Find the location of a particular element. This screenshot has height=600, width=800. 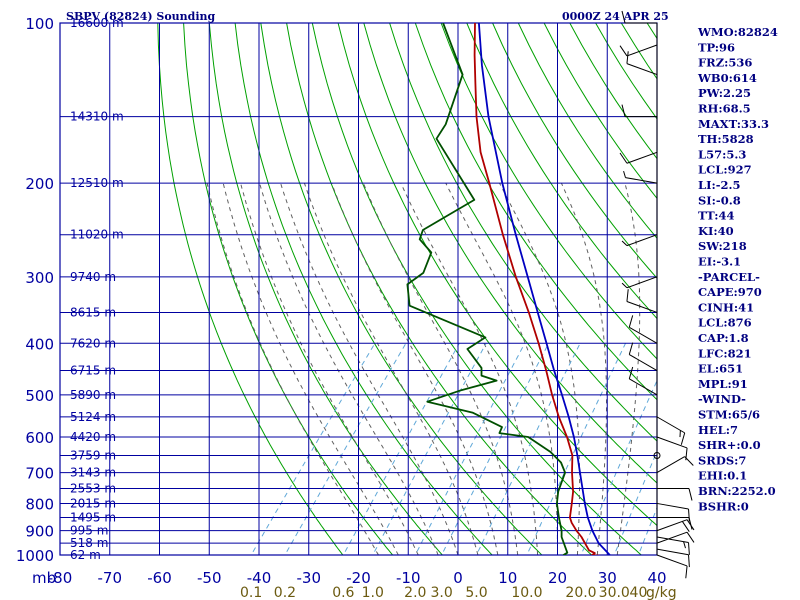

parcel-trace is located at coordinates (545, 289).